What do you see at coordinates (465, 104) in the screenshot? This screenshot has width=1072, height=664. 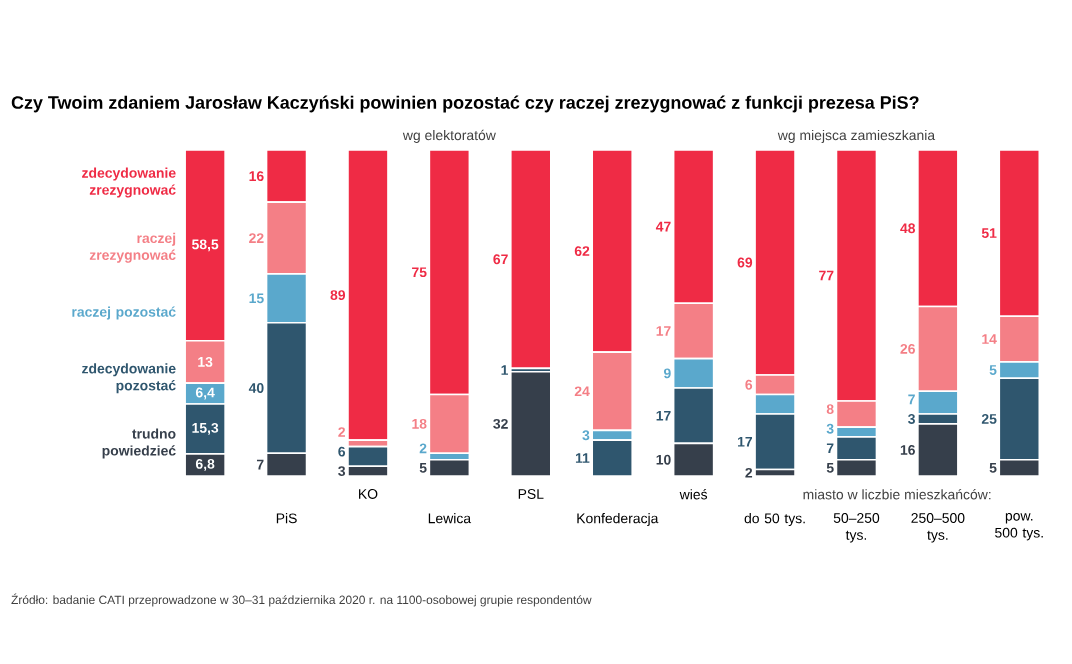 I see `chart-title: Czy Twoim zdaniem Jarosław Kaczyński powinien pozostać czy raczej zrezygnować z funkcji prezesa PiS?` at bounding box center [465, 104].